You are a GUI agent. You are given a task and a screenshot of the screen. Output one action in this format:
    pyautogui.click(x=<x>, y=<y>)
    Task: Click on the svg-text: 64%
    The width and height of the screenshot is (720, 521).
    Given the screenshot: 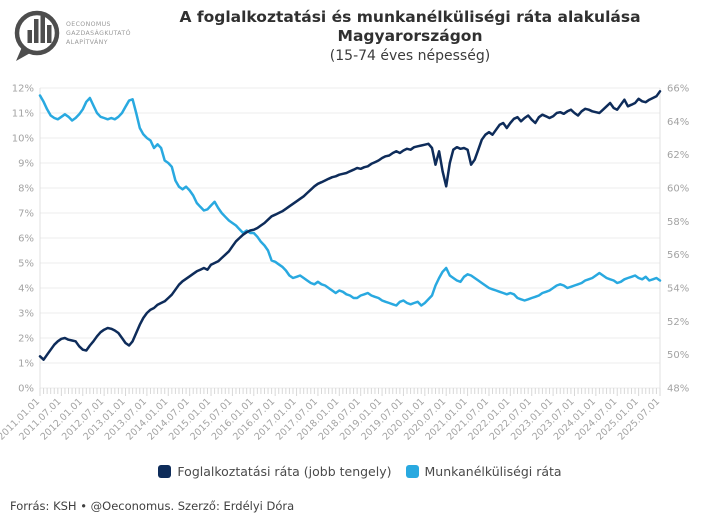 What is the action you would take?
    pyautogui.click(x=678, y=122)
    